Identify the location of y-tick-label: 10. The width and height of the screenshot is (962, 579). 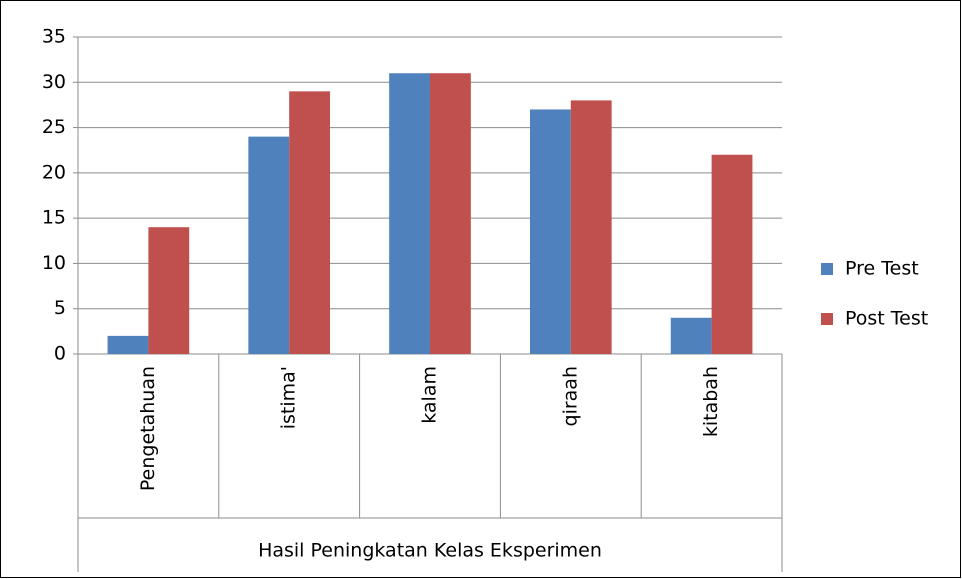
(54, 263).